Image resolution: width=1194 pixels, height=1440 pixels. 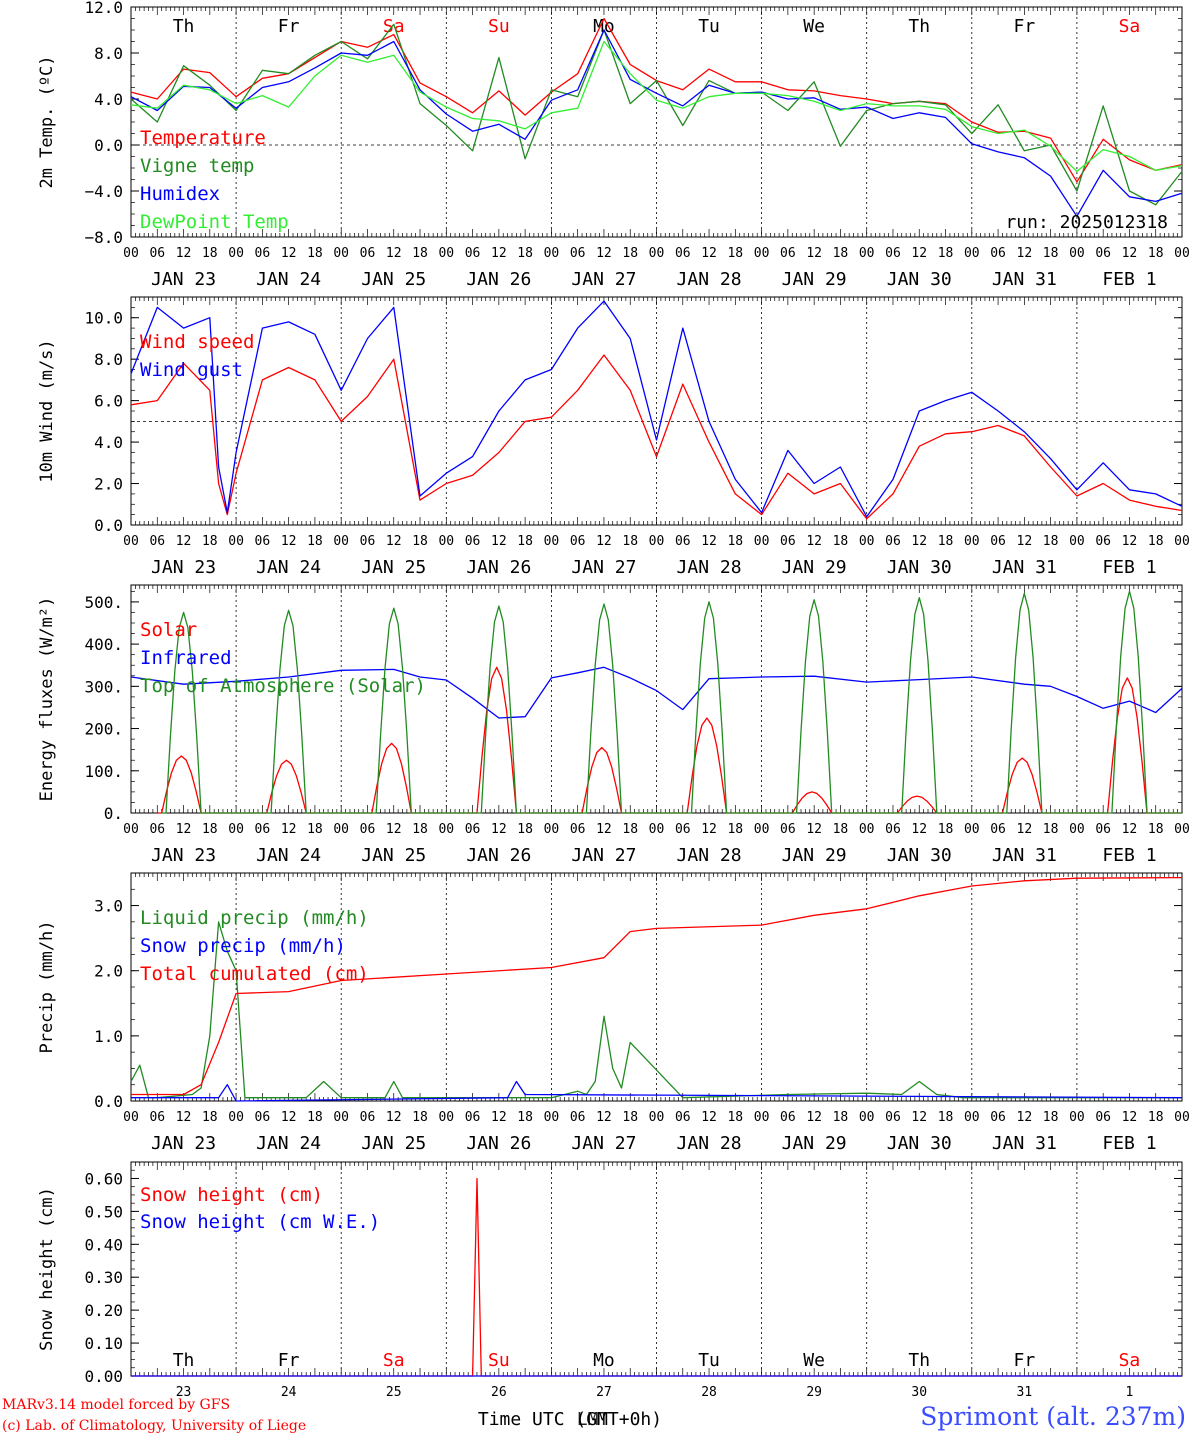 What do you see at coordinates (108, 1036) in the screenshot?
I see `y-tick-label: 1.0` at bounding box center [108, 1036].